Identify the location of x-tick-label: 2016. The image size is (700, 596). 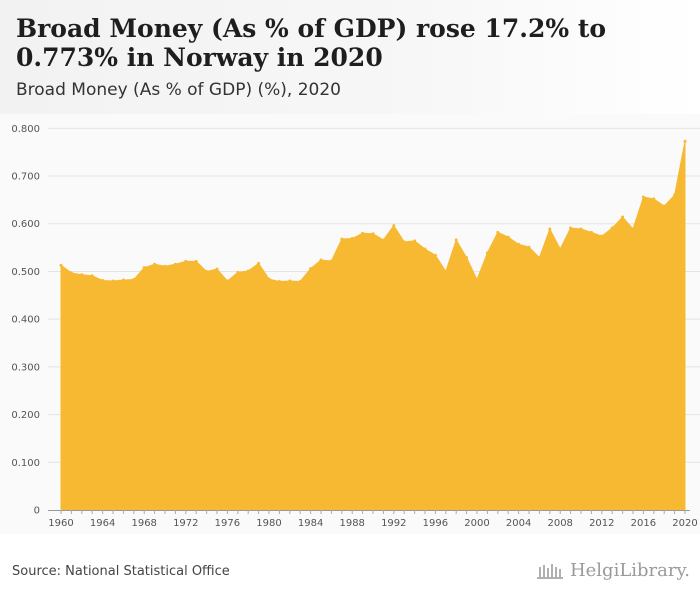
(643, 523).